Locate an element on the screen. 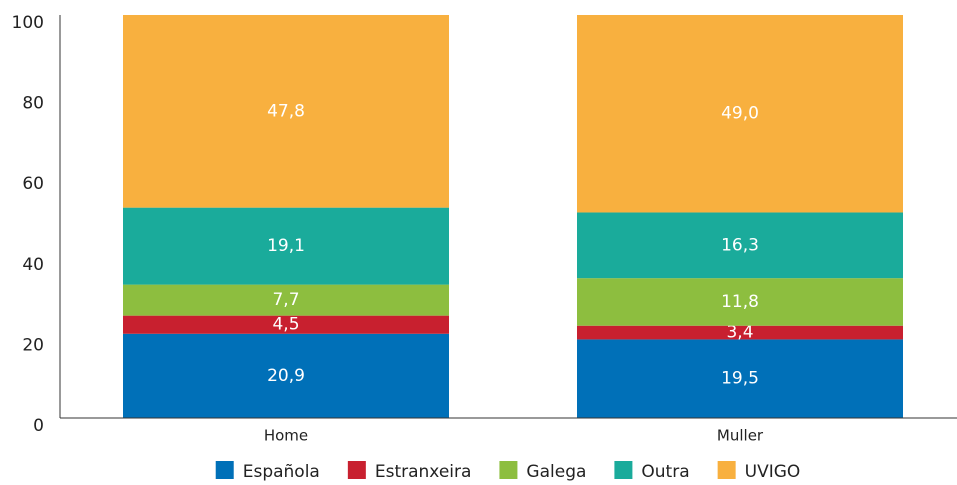  legend-label: Galega is located at coordinates (556, 472).